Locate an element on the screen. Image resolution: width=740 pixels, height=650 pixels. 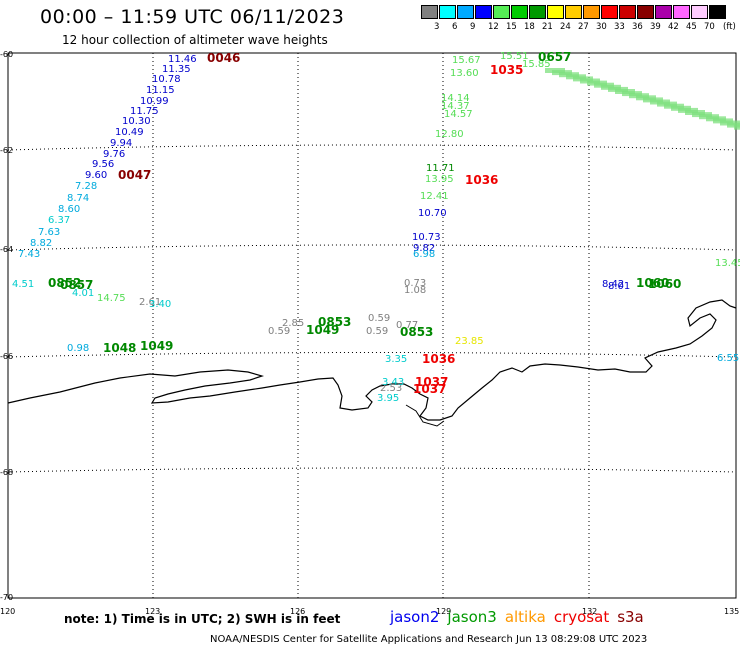
lon-tick-label: 126 is located at coordinates (297, 611).